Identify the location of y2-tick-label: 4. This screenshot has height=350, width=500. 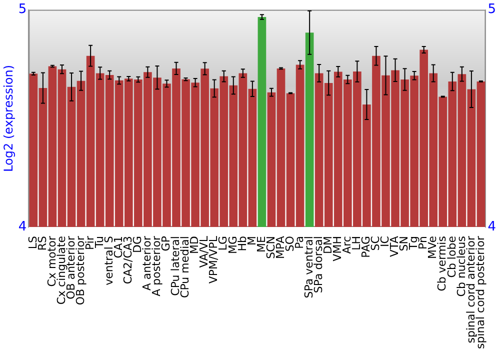
(492, 226).